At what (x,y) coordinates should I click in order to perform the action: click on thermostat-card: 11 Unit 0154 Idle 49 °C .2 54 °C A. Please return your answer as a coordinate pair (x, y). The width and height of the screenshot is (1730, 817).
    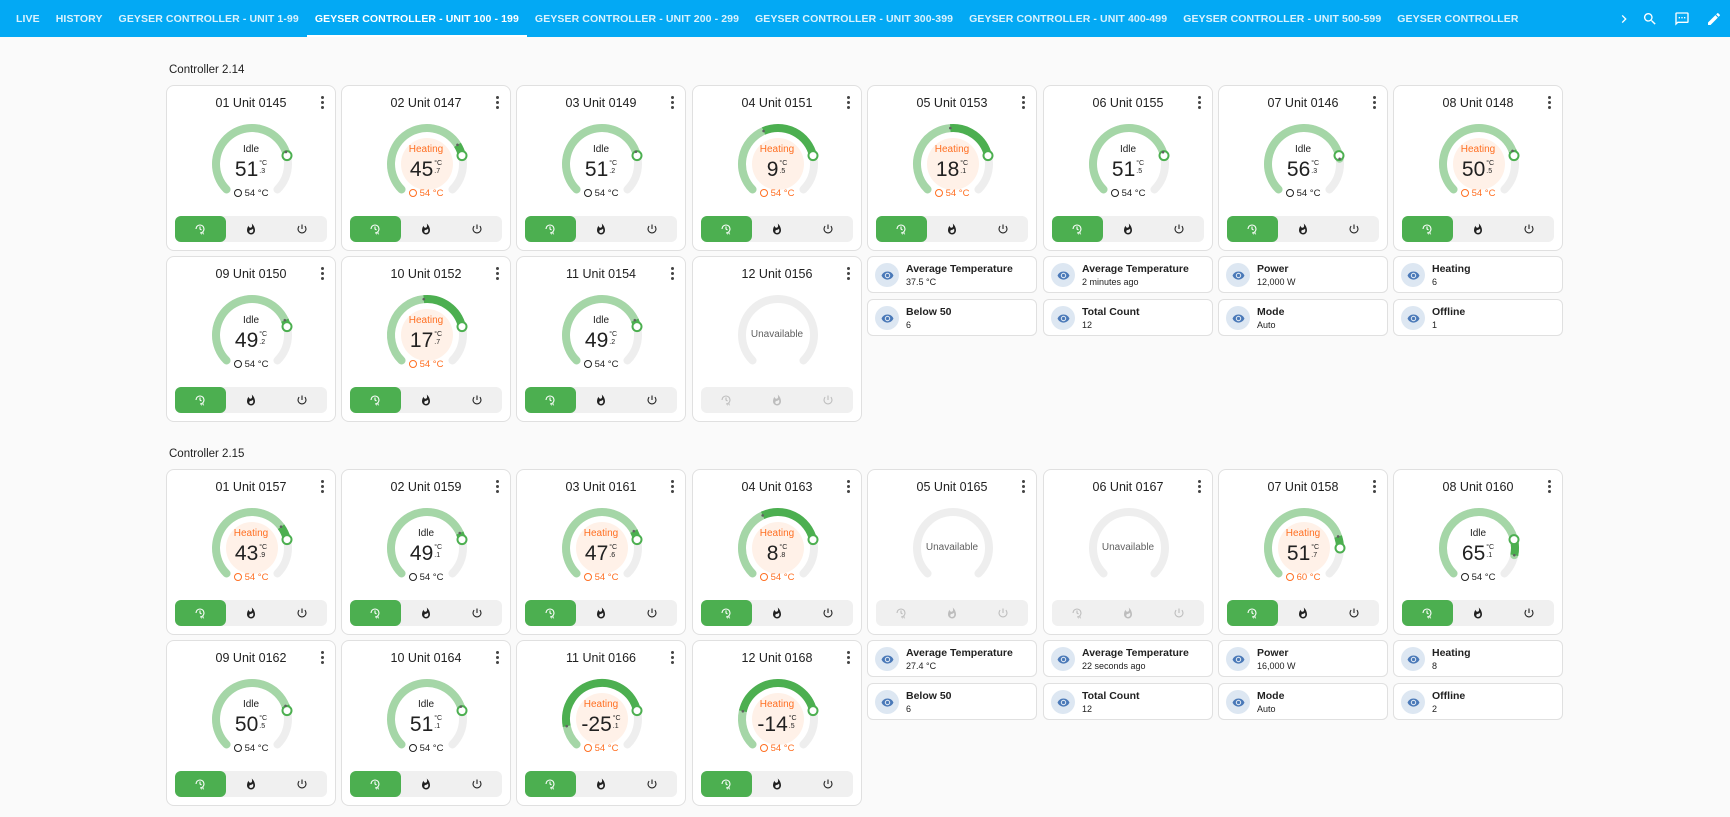
    Looking at the image, I should click on (601, 339).